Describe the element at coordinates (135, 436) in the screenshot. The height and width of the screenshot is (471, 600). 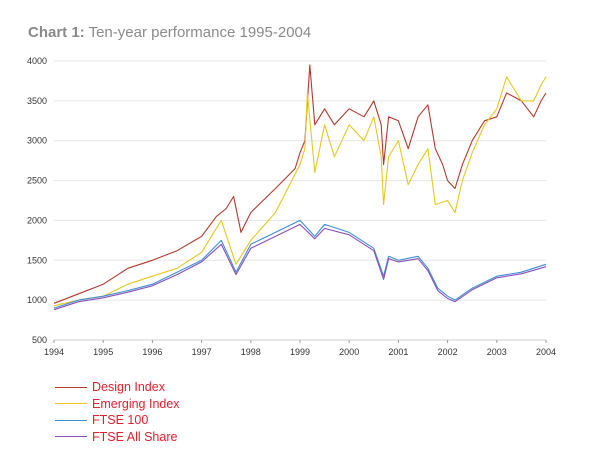
I see `legend-label: FTSE All Share` at that location.